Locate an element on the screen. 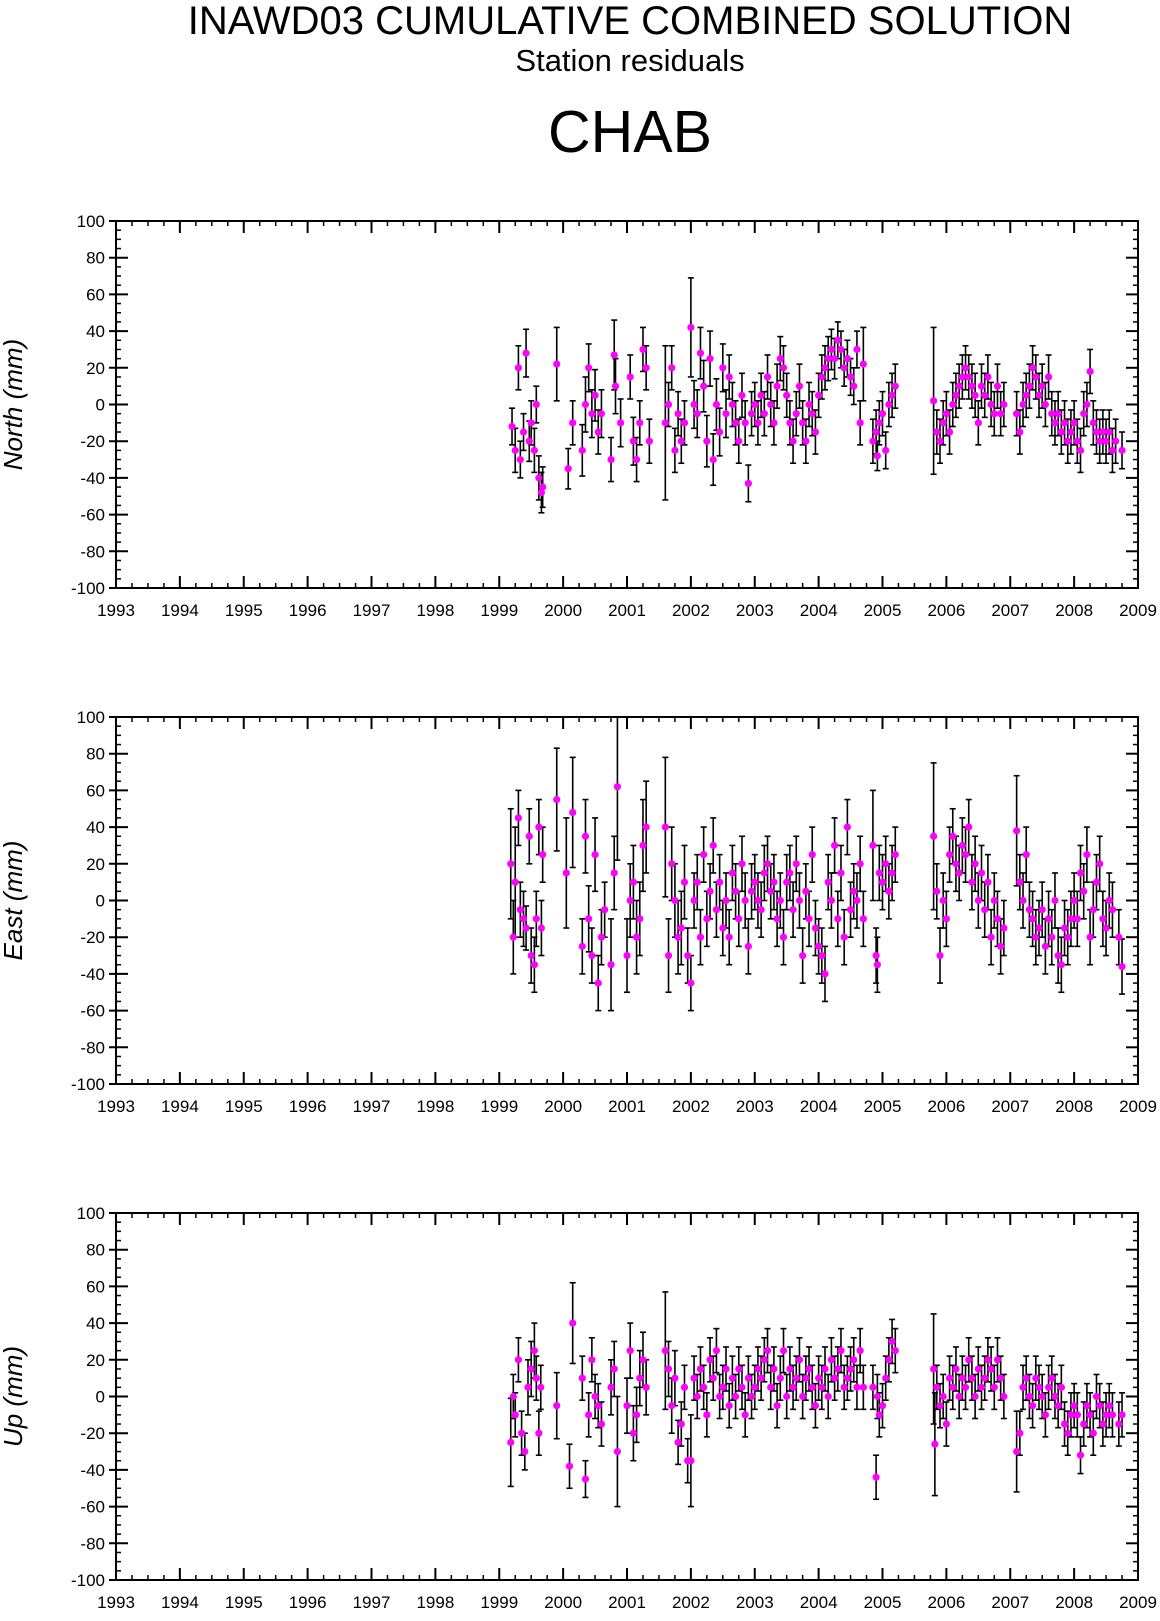 This screenshot has width=1160, height=1621. y-tick-label: -20 is located at coordinates (92, 1433).